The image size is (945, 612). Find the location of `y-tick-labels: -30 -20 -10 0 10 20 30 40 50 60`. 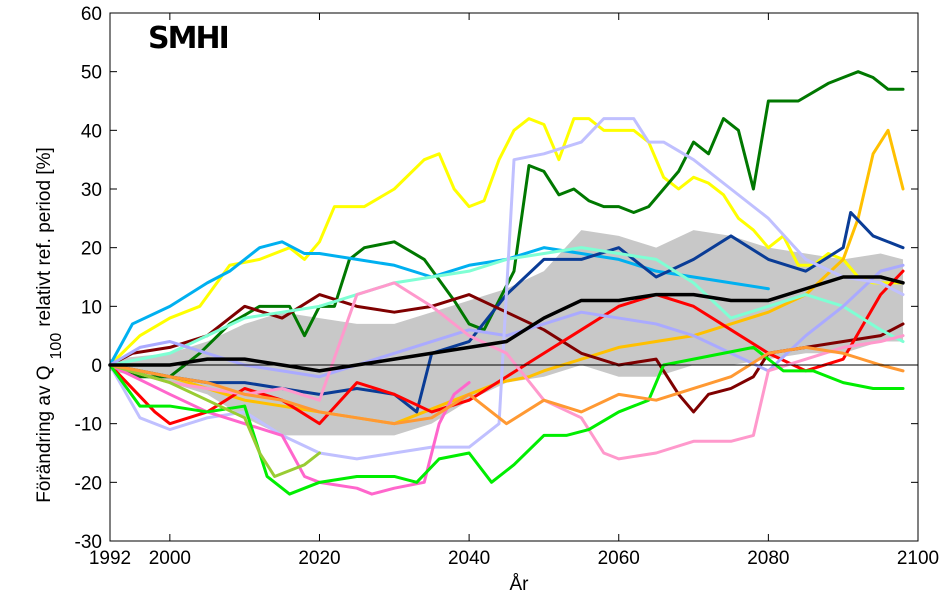

y-tick-labels: -30 -20 -10 0 10 20 30 40 50 60 is located at coordinates (88, 278).